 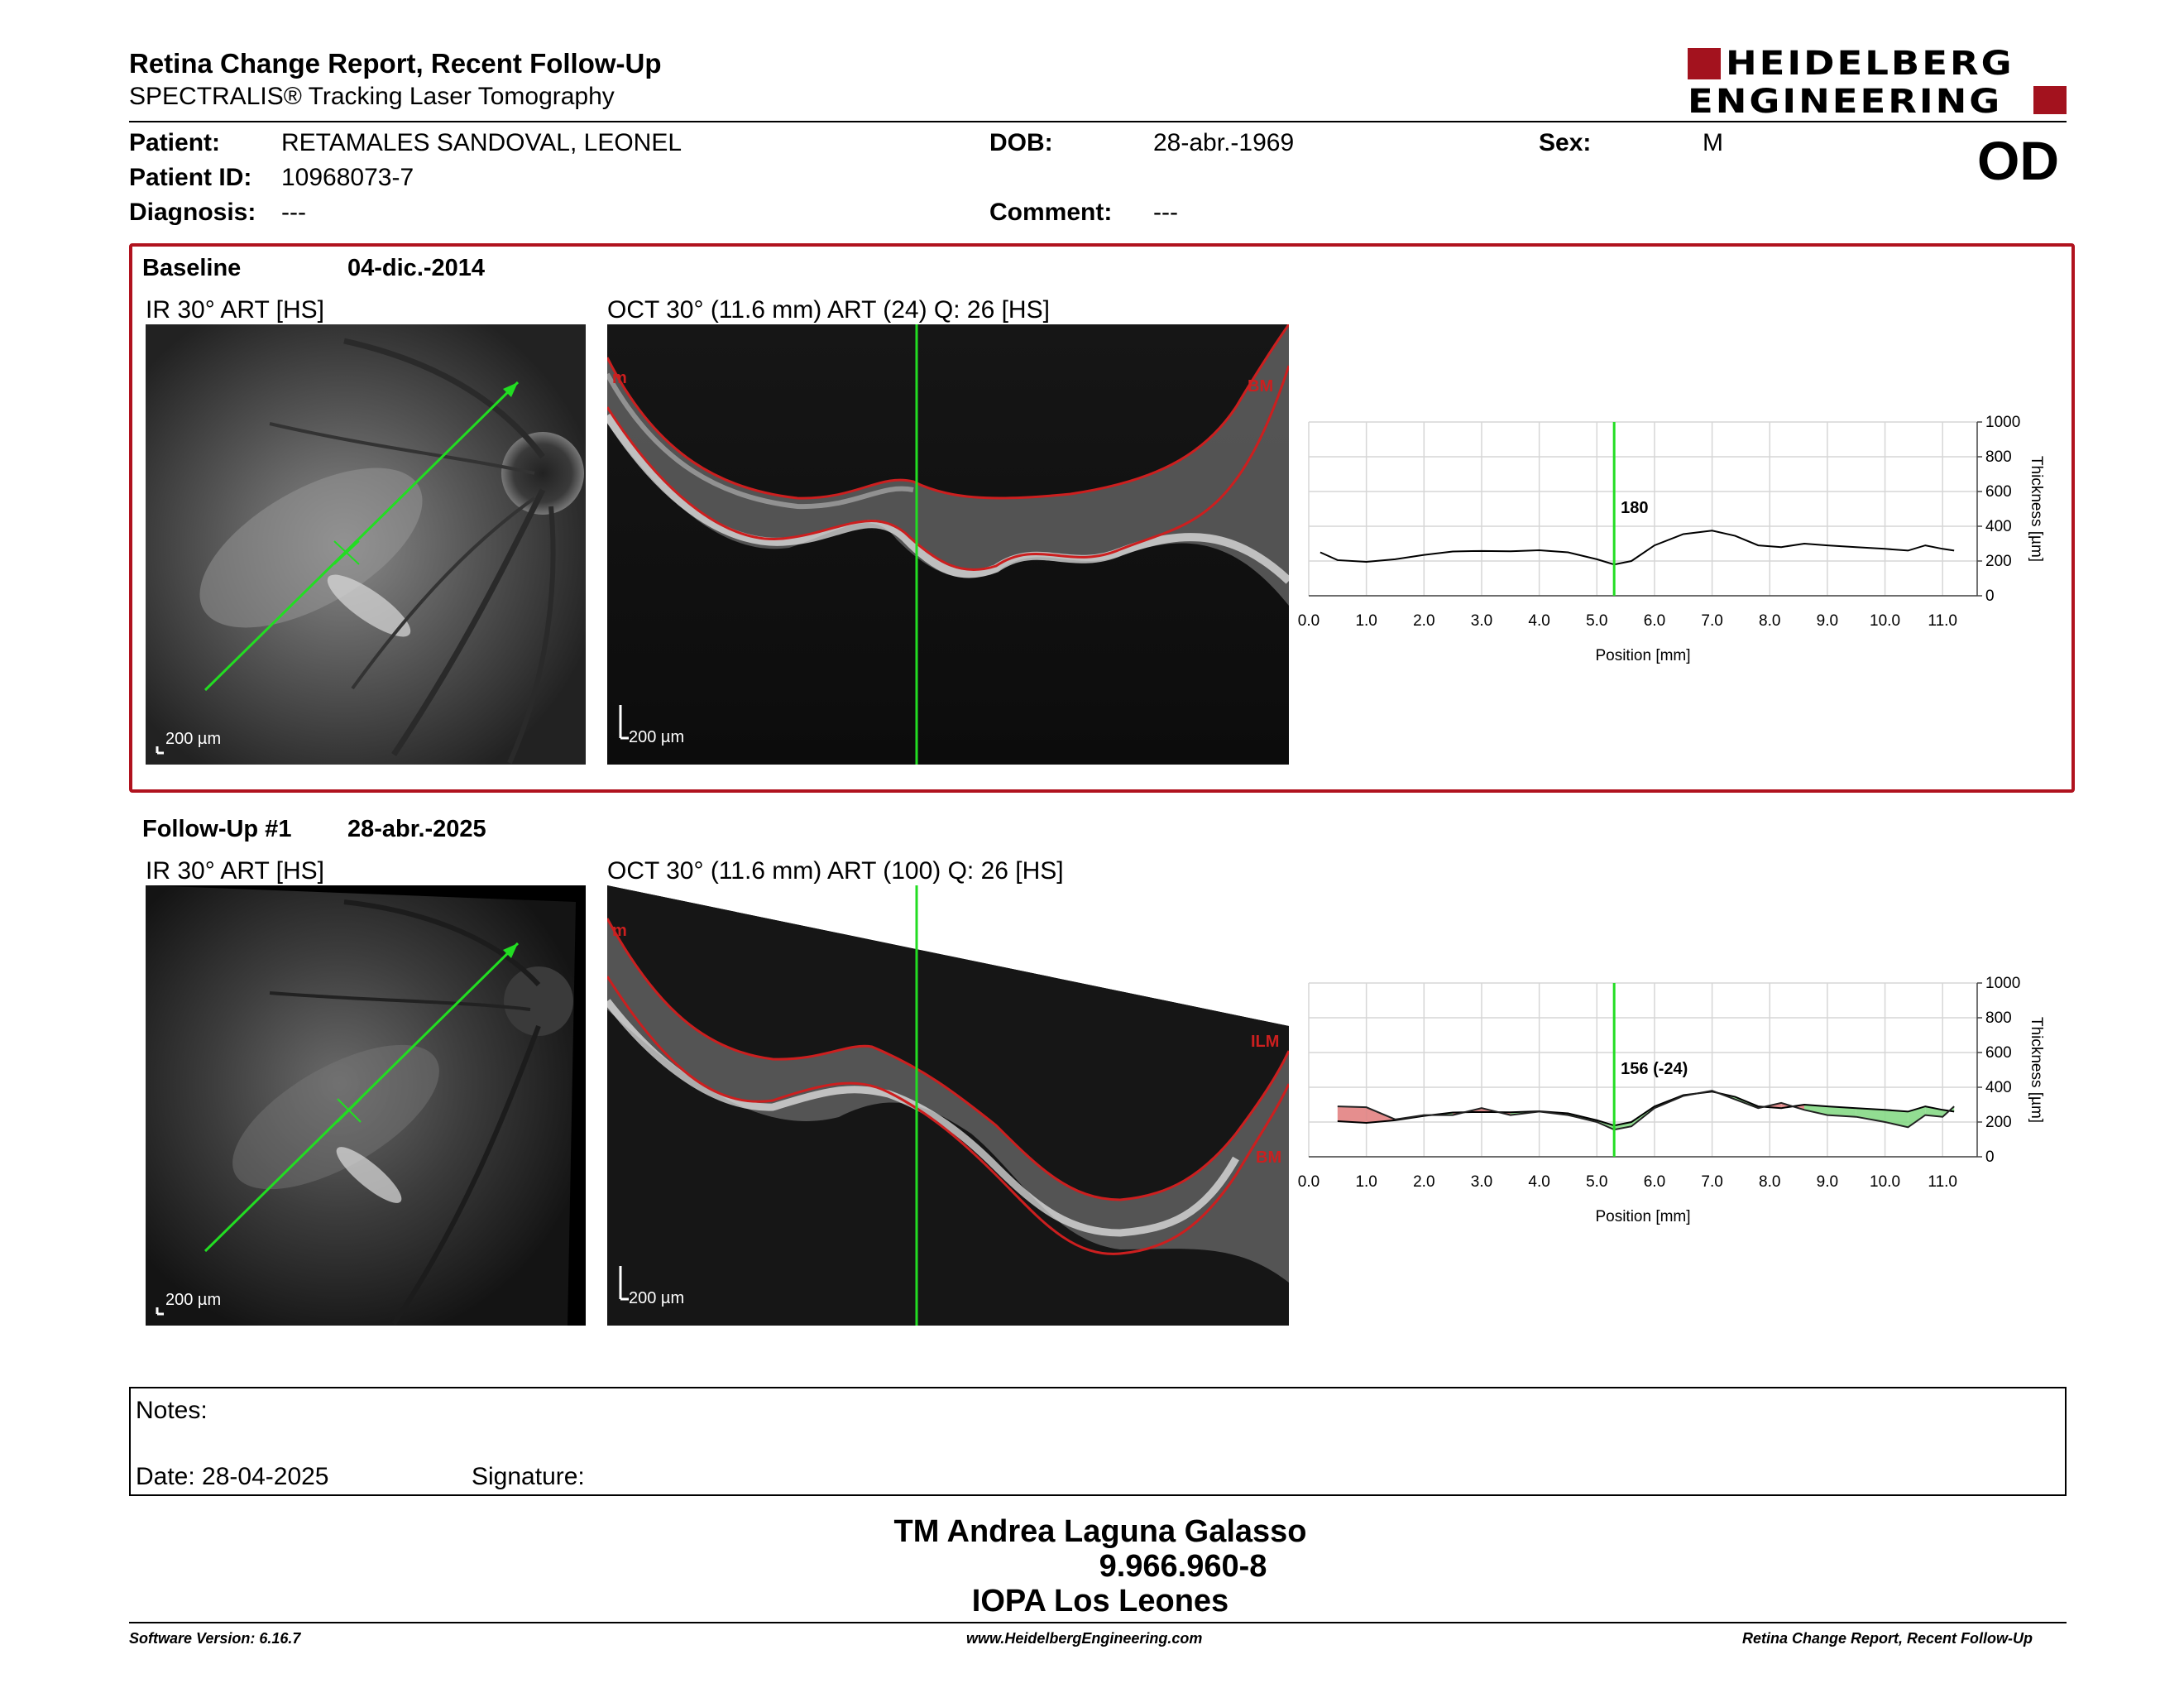 I want to click on followup-seg-label-bm: BM, so click(x=1269, y=1158).